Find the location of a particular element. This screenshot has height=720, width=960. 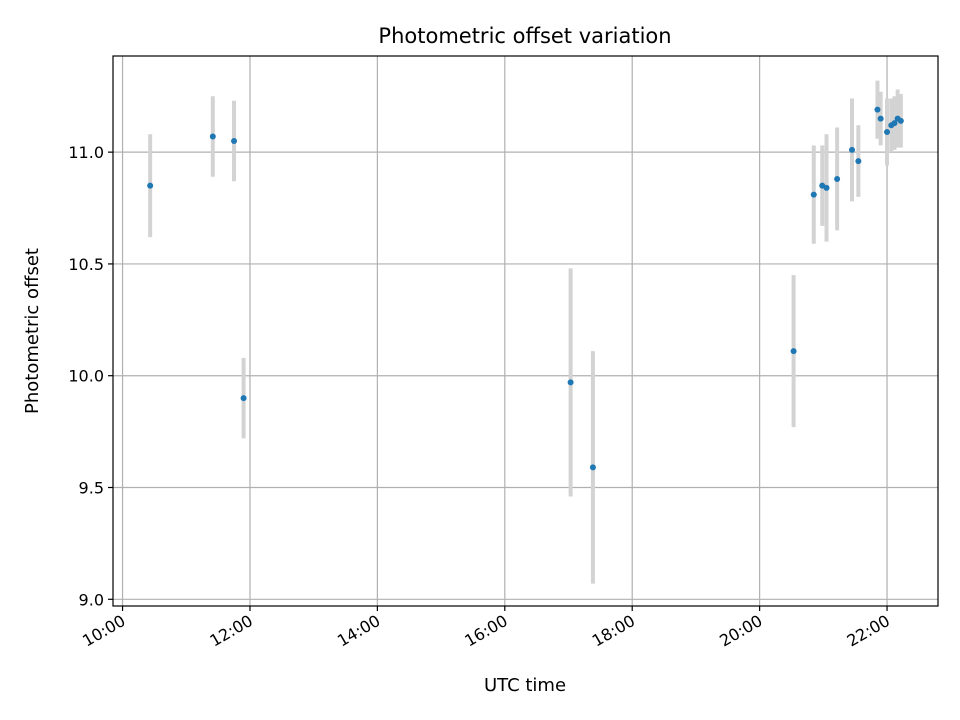

y-axis-ticks: 9.0 9.5 10.0 10.5 11.0 is located at coordinates (90, 376).